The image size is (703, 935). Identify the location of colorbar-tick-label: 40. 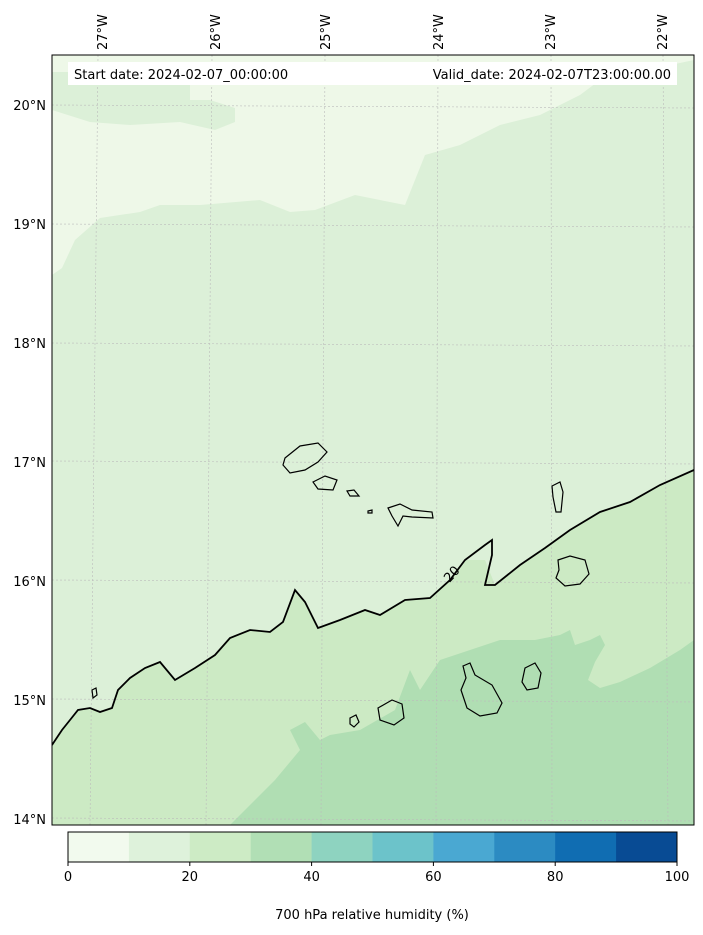
(311, 877).